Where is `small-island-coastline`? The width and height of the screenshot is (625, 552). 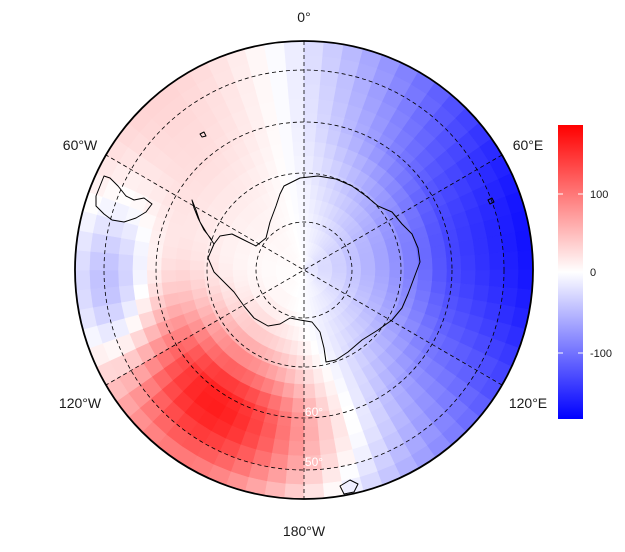
small-island-coastline is located at coordinates (491, 201).